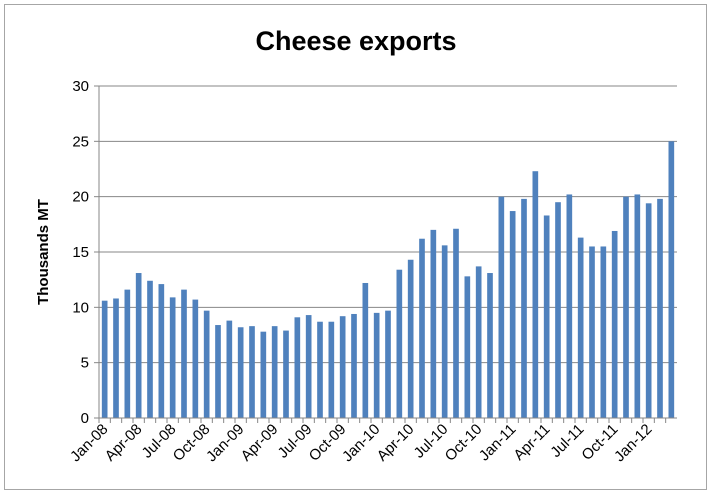 This screenshot has width=712, height=493. What do you see at coordinates (633, 443) in the screenshot?
I see `x-tick-label: Jan-12` at bounding box center [633, 443].